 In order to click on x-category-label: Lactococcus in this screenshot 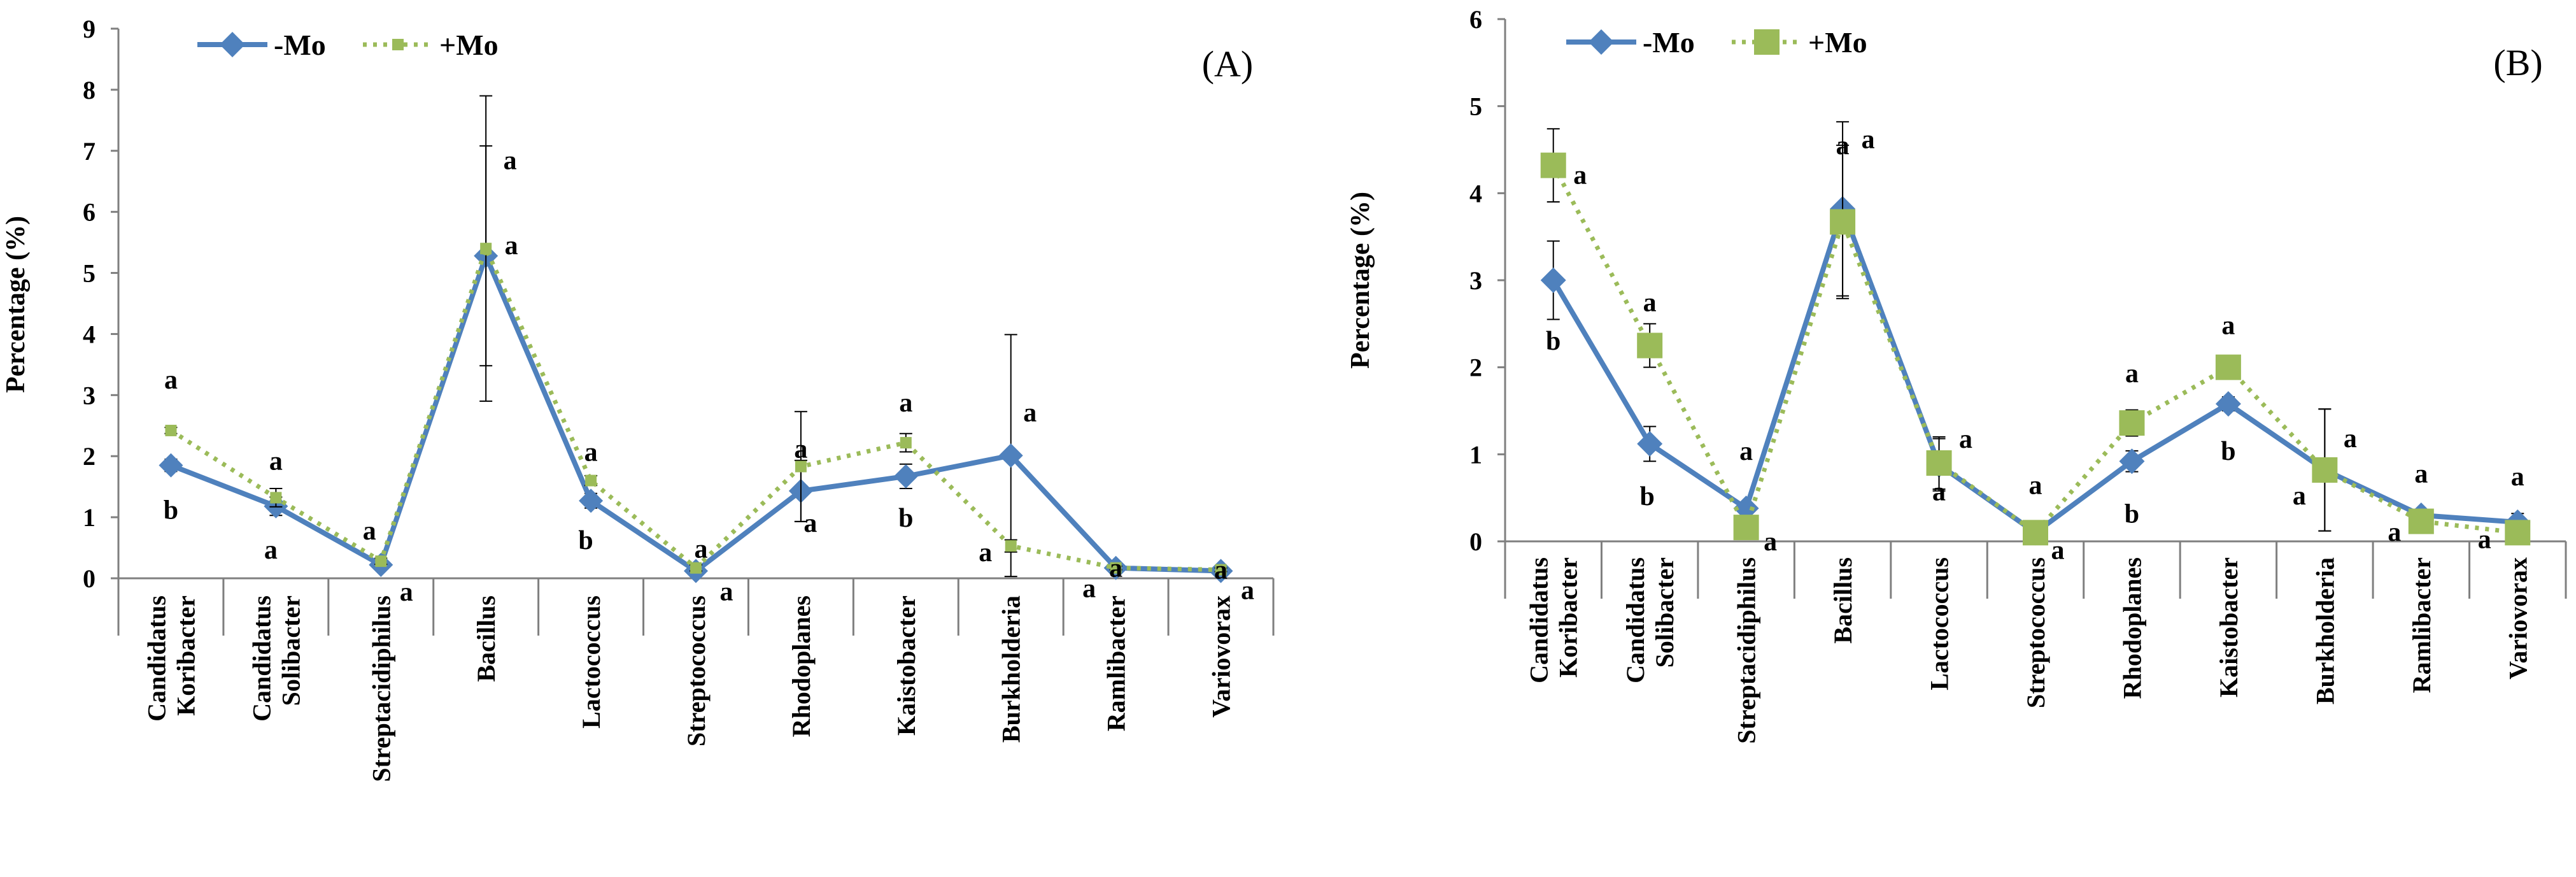, I will do `click(1939, 623)`.